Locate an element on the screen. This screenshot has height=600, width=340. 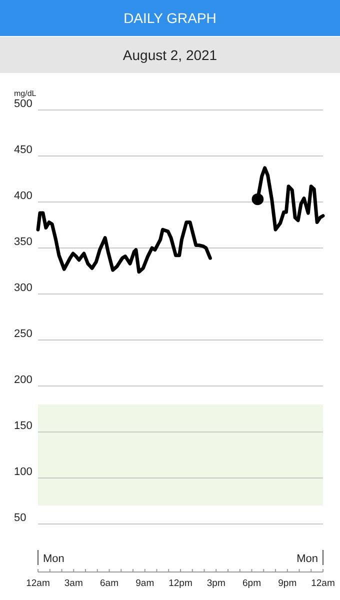
y-tick-label: 200 is located at coordinates (23, 380).